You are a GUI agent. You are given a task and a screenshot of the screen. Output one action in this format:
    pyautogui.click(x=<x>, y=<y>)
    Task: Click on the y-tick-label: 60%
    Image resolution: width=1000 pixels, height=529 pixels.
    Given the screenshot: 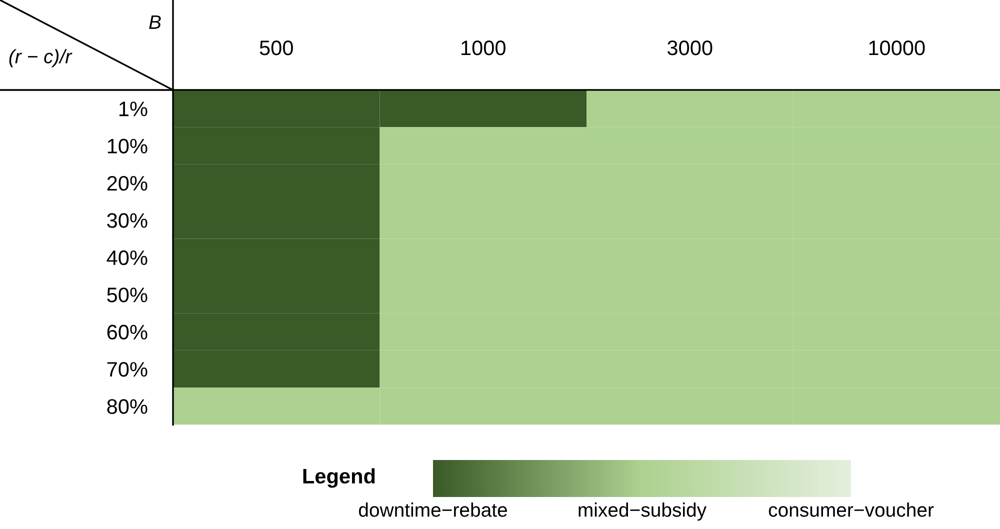 What is the action you would take?
    pyautogui.click(x=127, y=332)
    